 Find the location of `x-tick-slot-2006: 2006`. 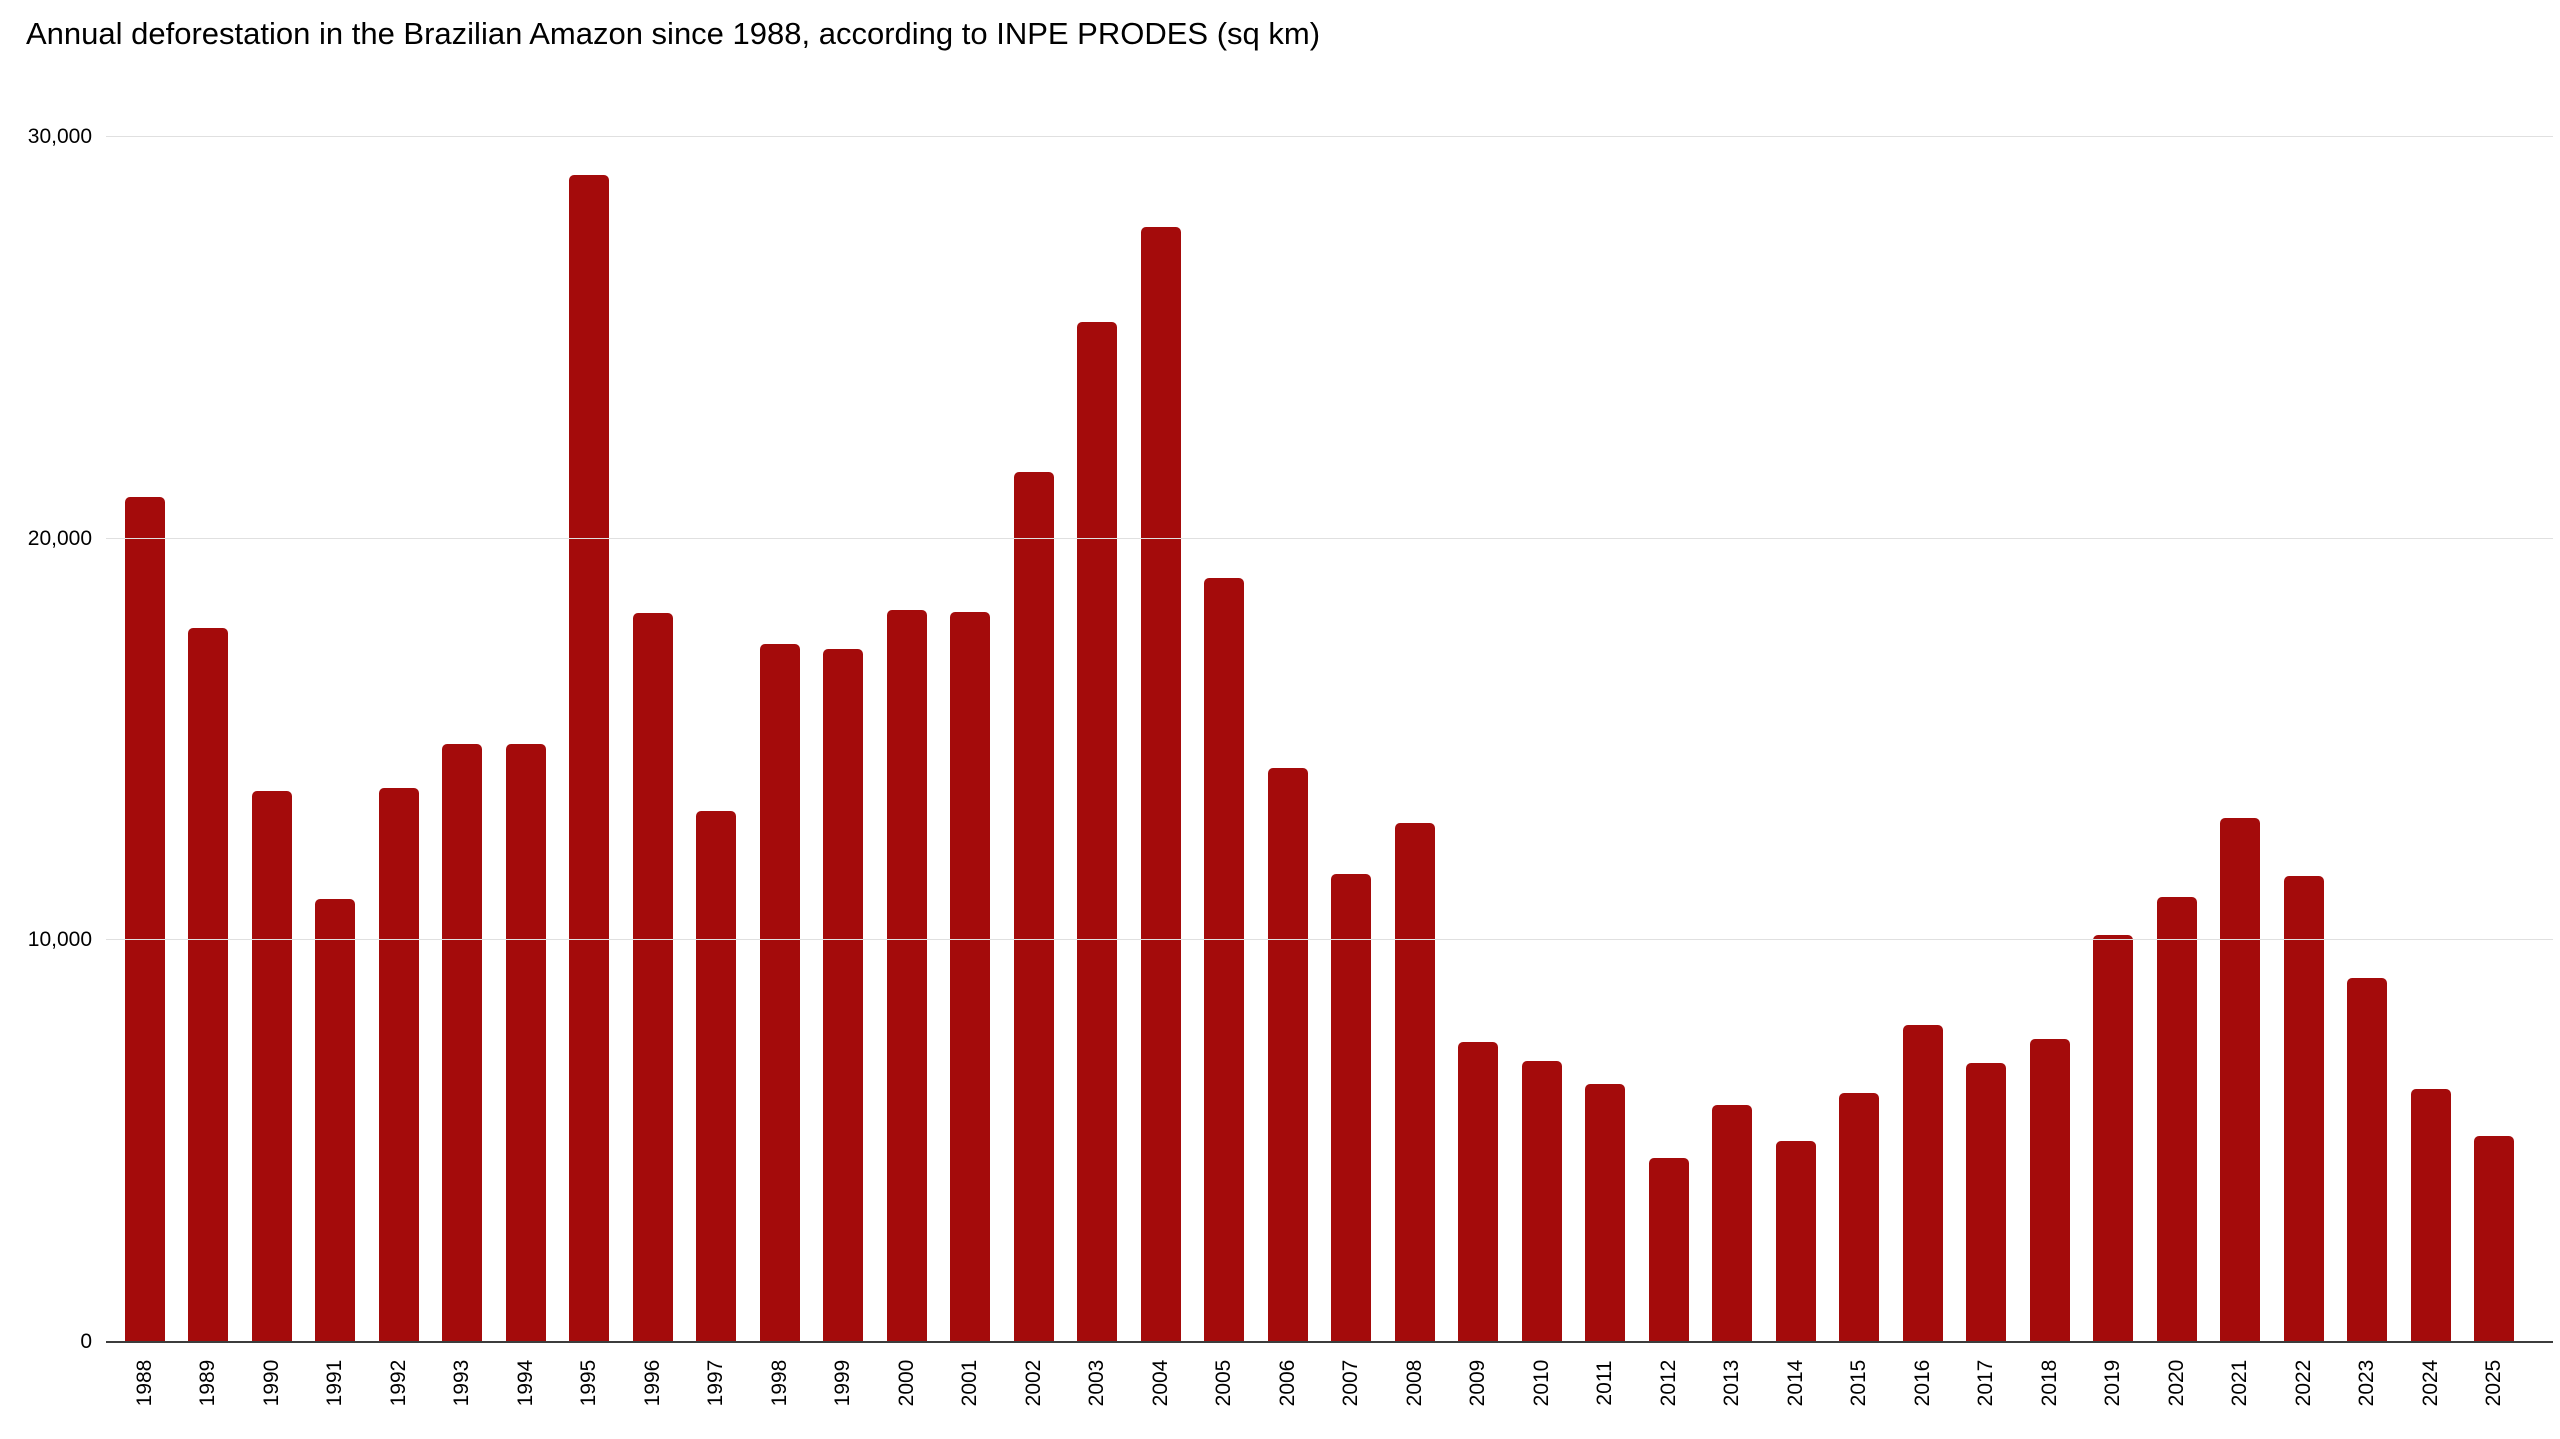

x-tick-slot-2006: 2006 is located at coordinates (1288, 1384).